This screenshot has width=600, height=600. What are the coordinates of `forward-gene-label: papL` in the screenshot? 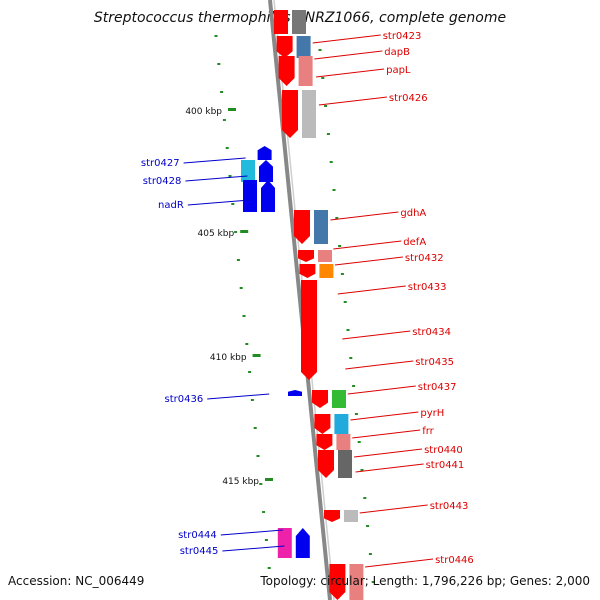 It's located at (398, 70).